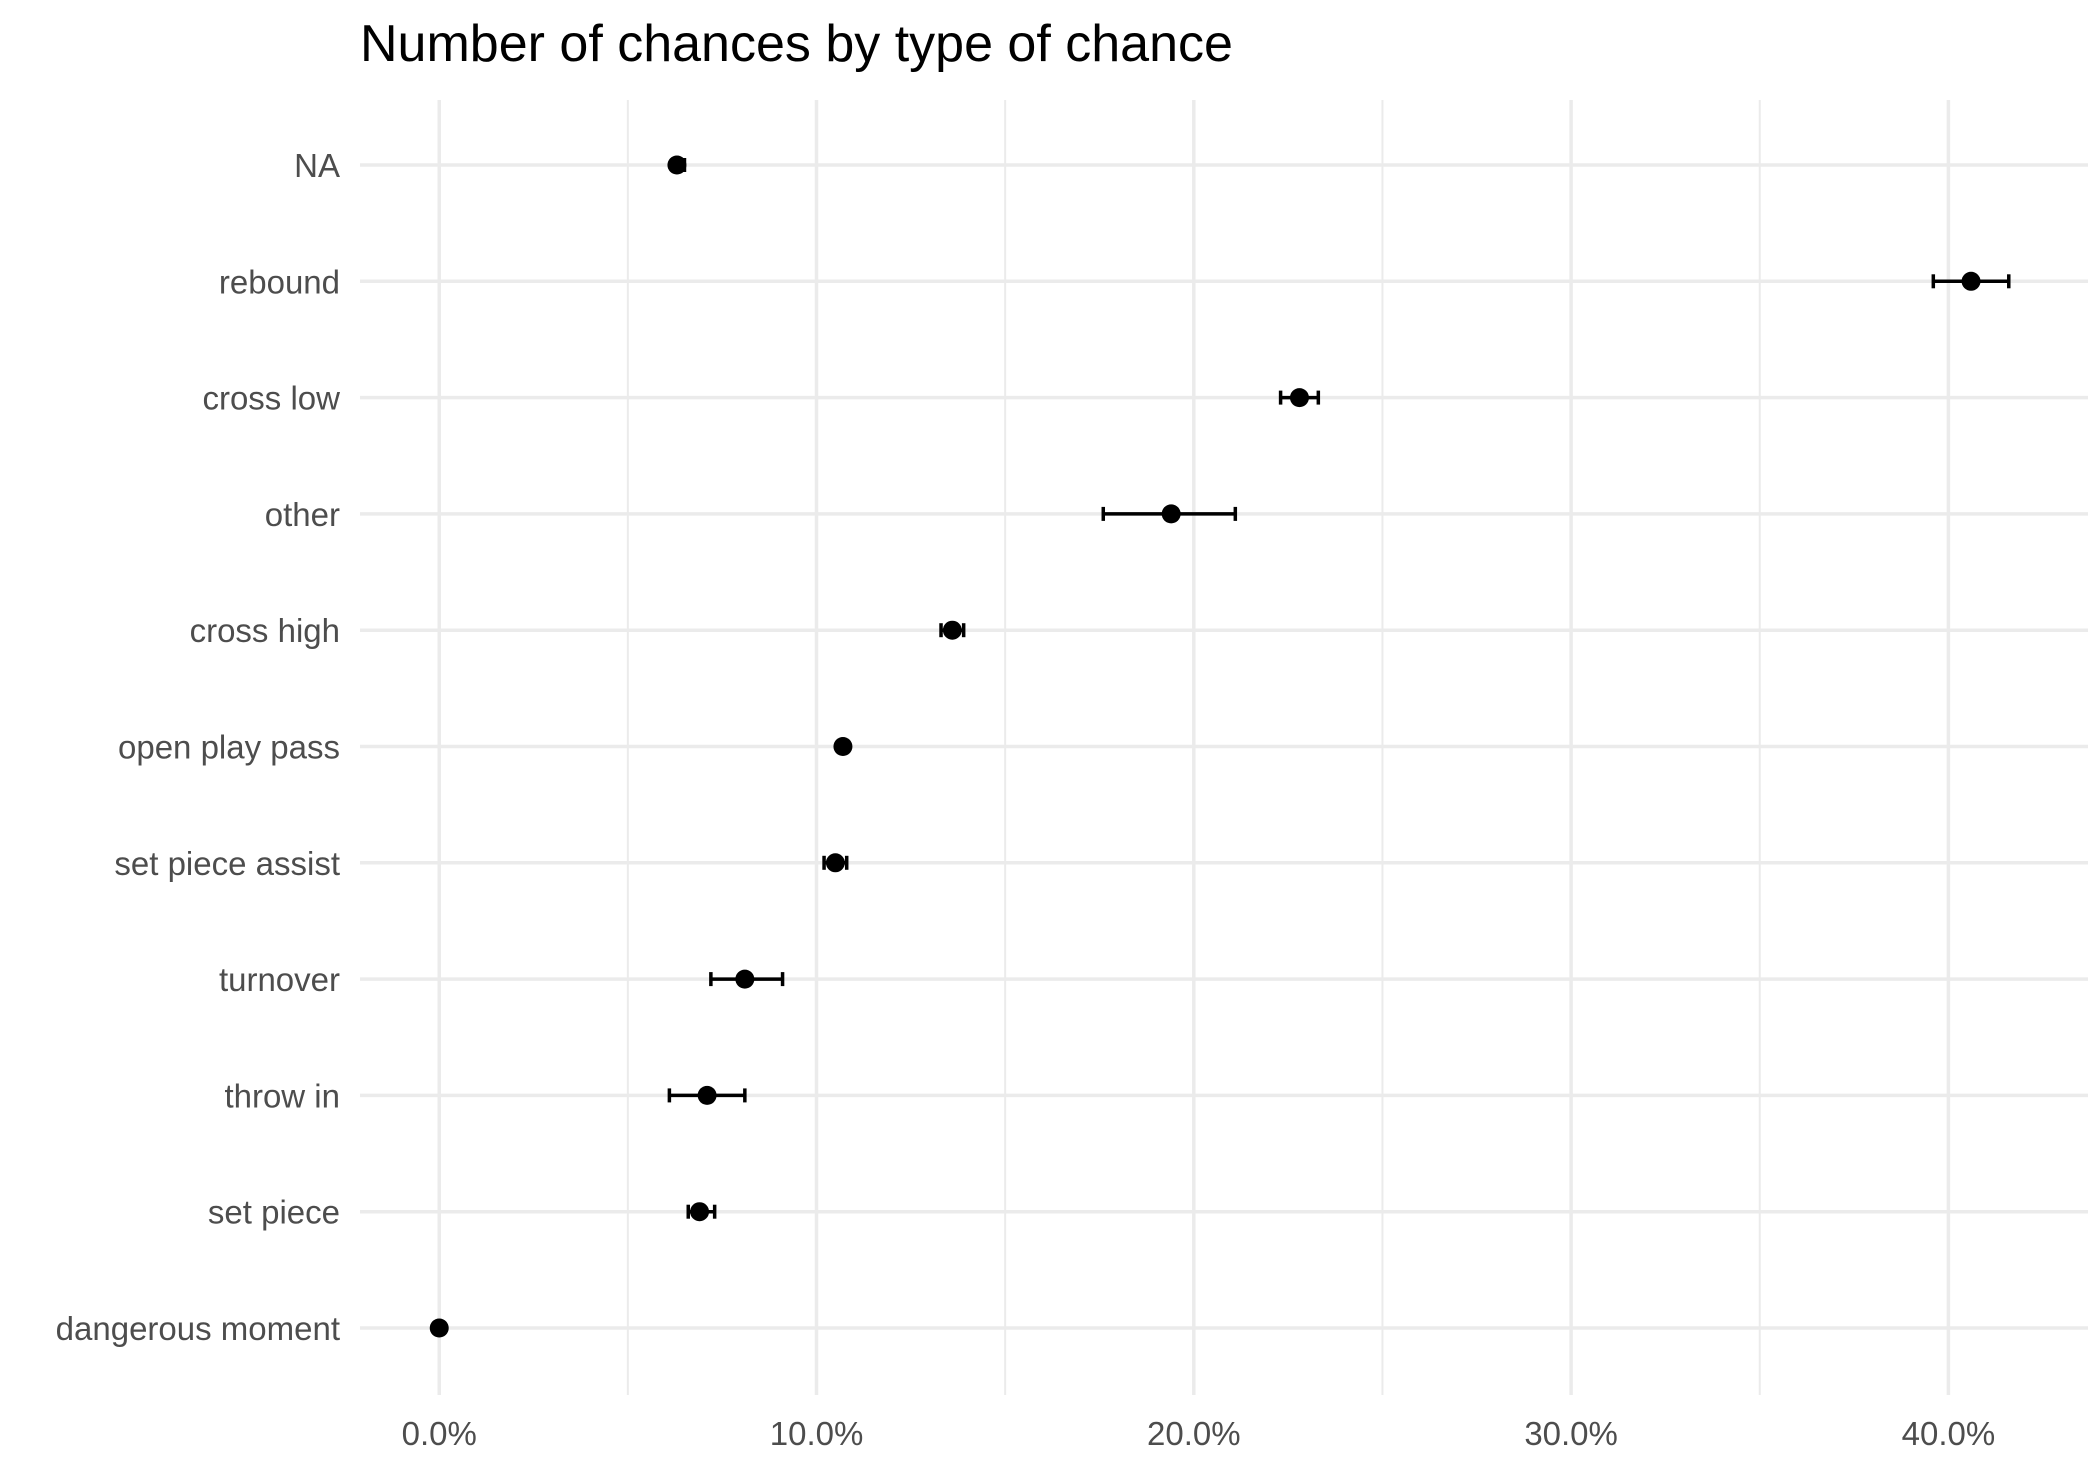 This screenshot has width=2100, height=1469. What do you see at coordinates (279, 281) in the screenshot?
I see `category-label: rebound` at bounding box center [279, 281].